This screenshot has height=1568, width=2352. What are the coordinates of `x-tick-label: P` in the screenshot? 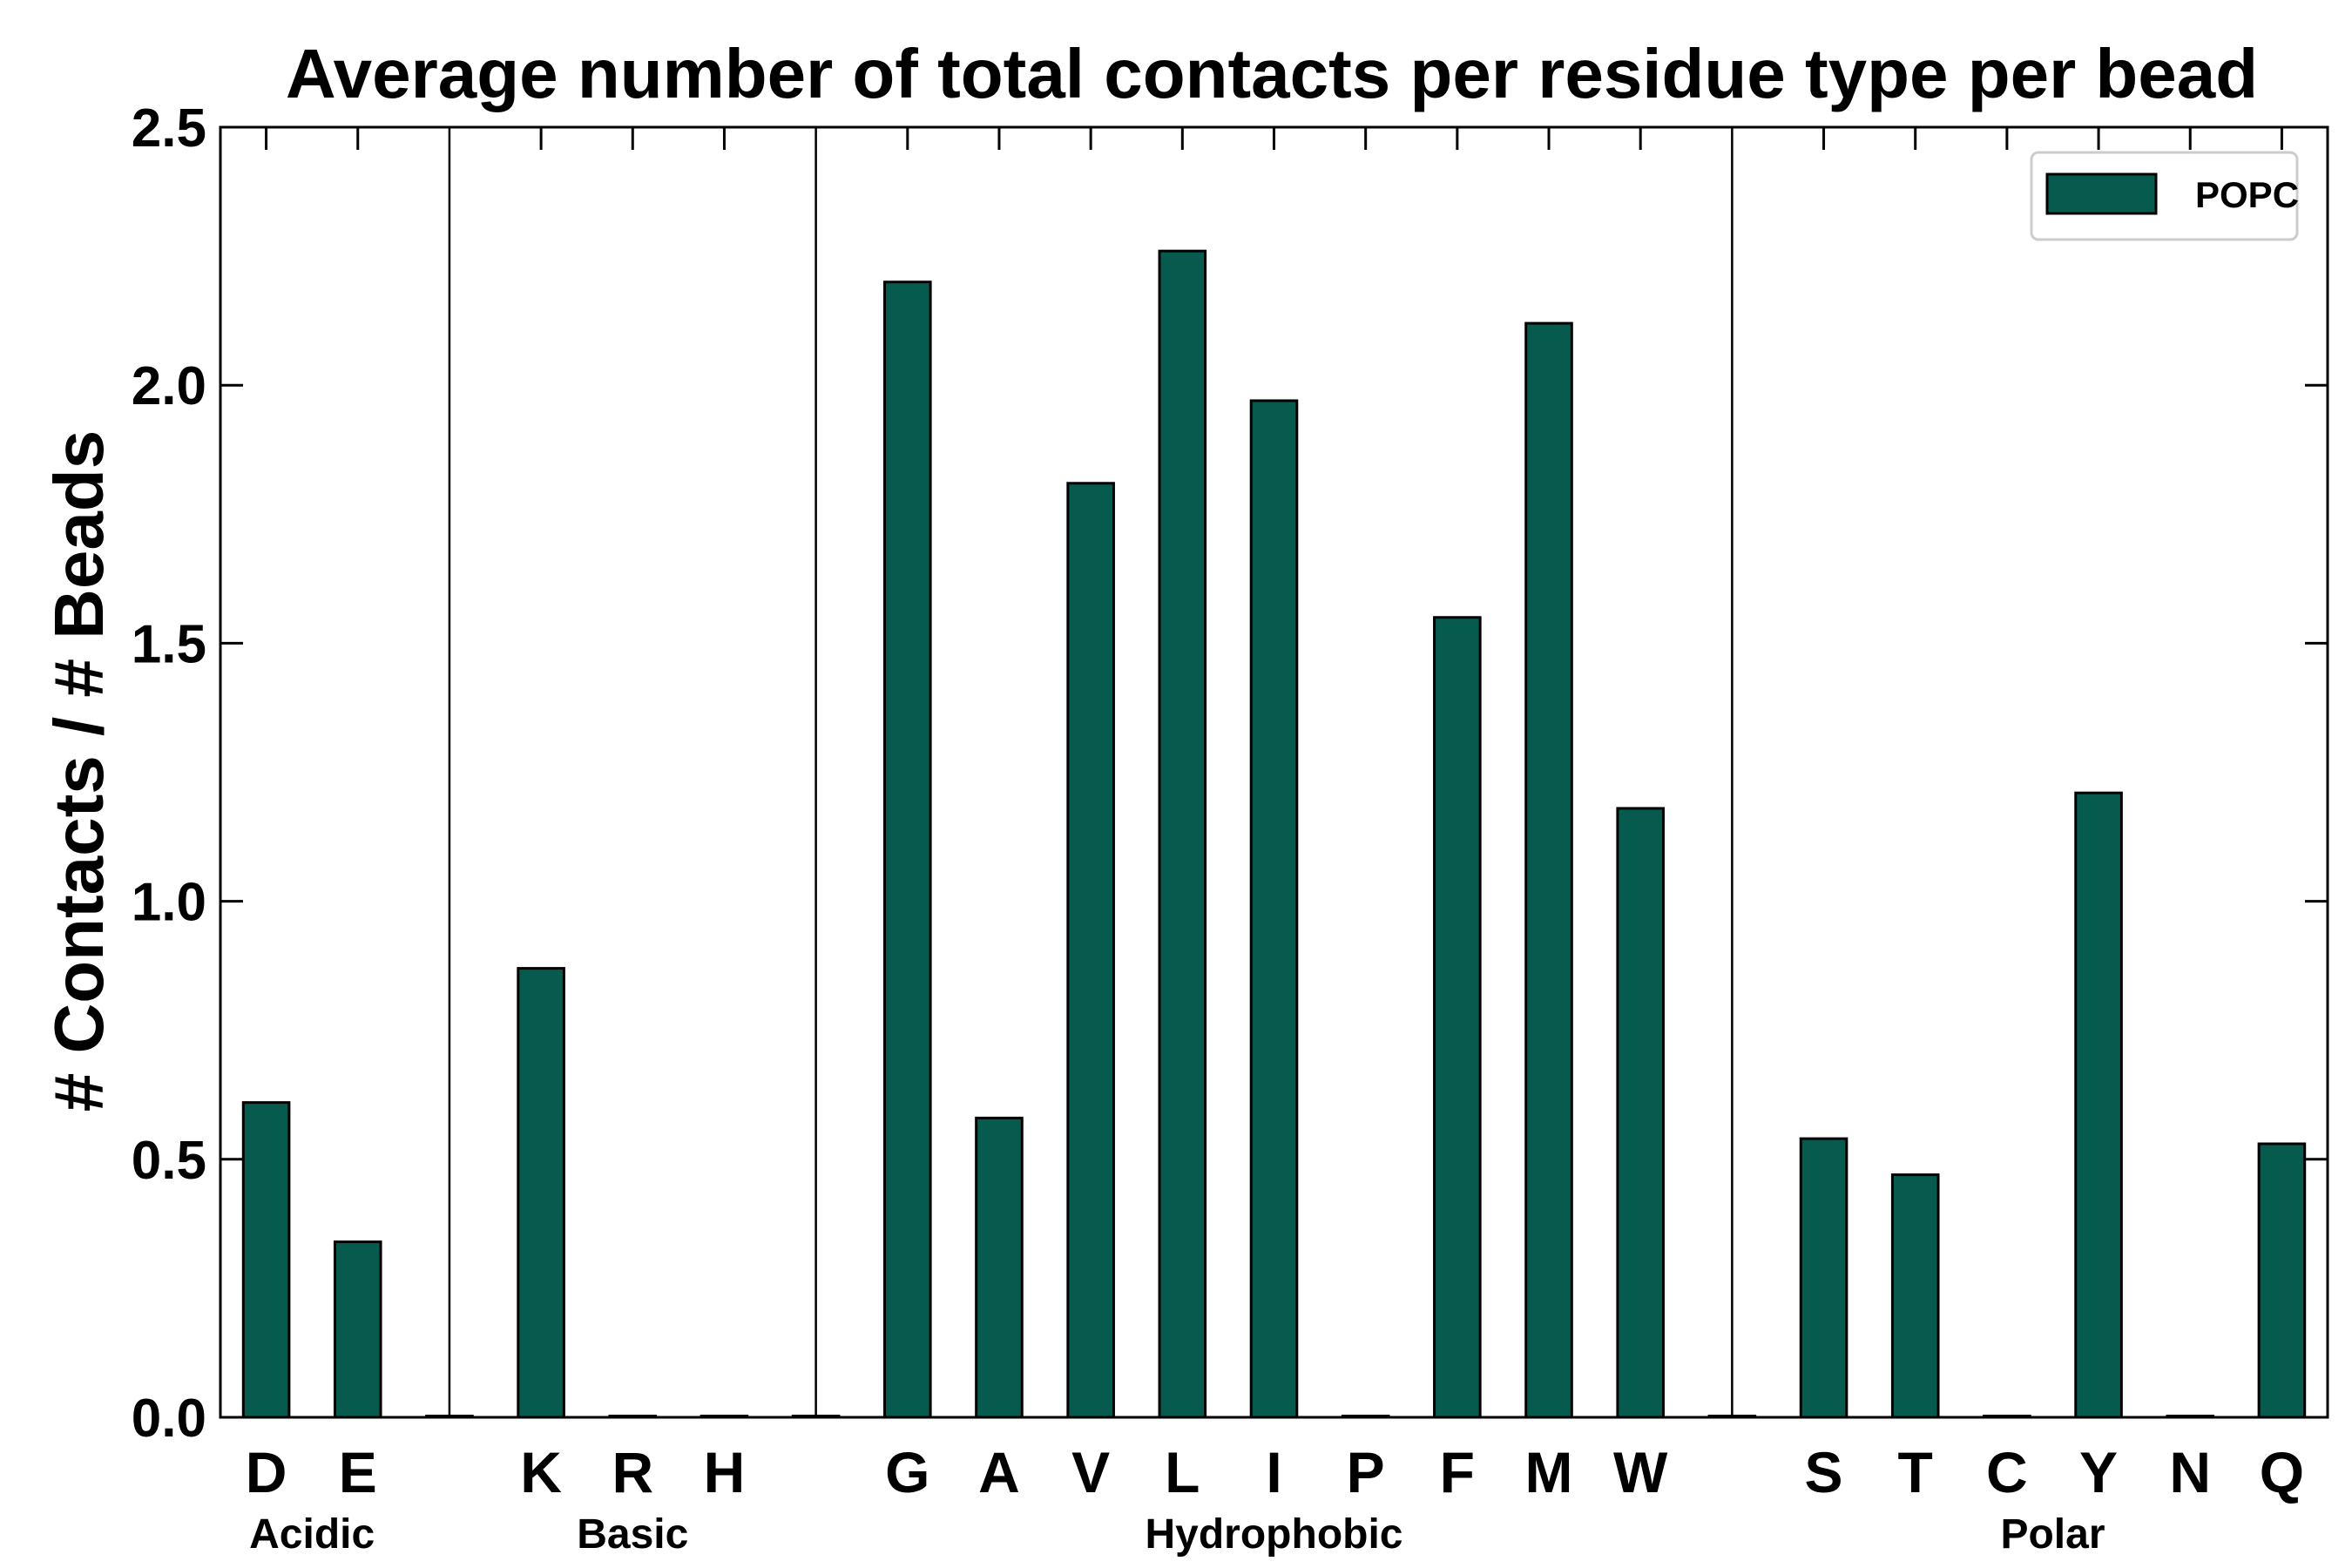 It's located at (1366, 1472).